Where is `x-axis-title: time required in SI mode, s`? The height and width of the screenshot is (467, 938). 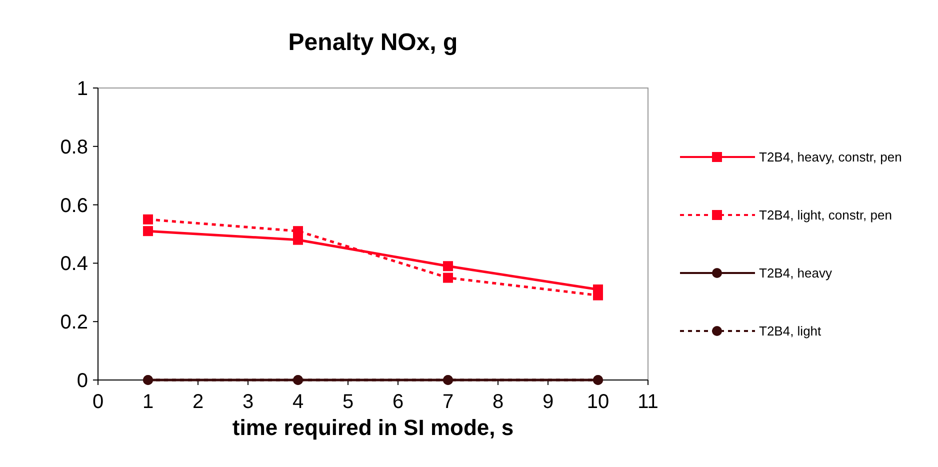
x-axis-title: time required in SI mode, s is located at coordinates (373, 427).